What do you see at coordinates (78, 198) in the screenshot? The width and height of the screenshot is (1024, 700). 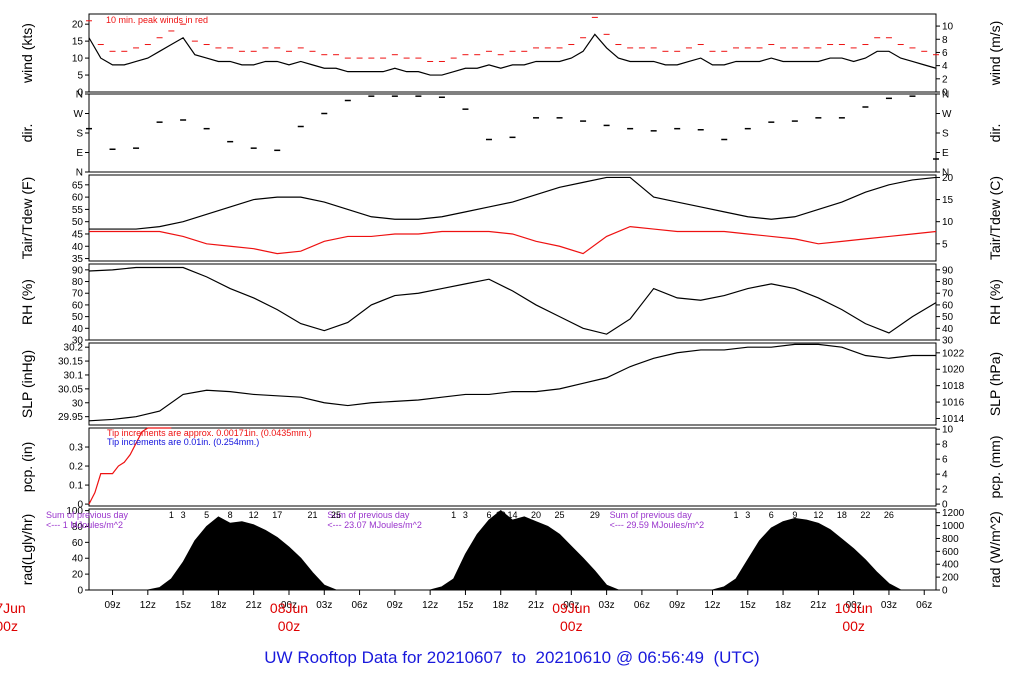 I see `y-tick-label-left: 60` at bounding box center [78, 198].